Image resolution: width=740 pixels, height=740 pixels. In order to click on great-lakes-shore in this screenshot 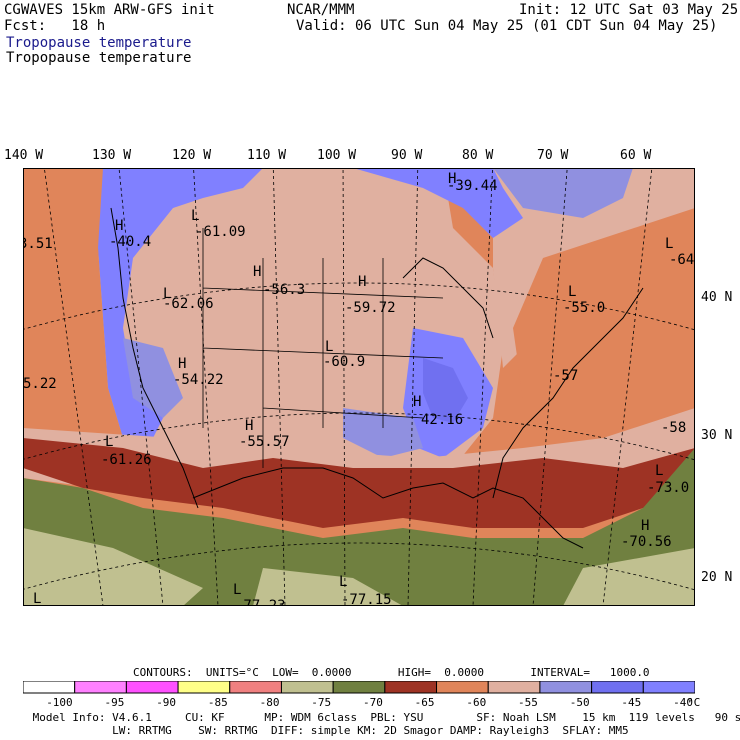, I will do `click(448, 298)`.